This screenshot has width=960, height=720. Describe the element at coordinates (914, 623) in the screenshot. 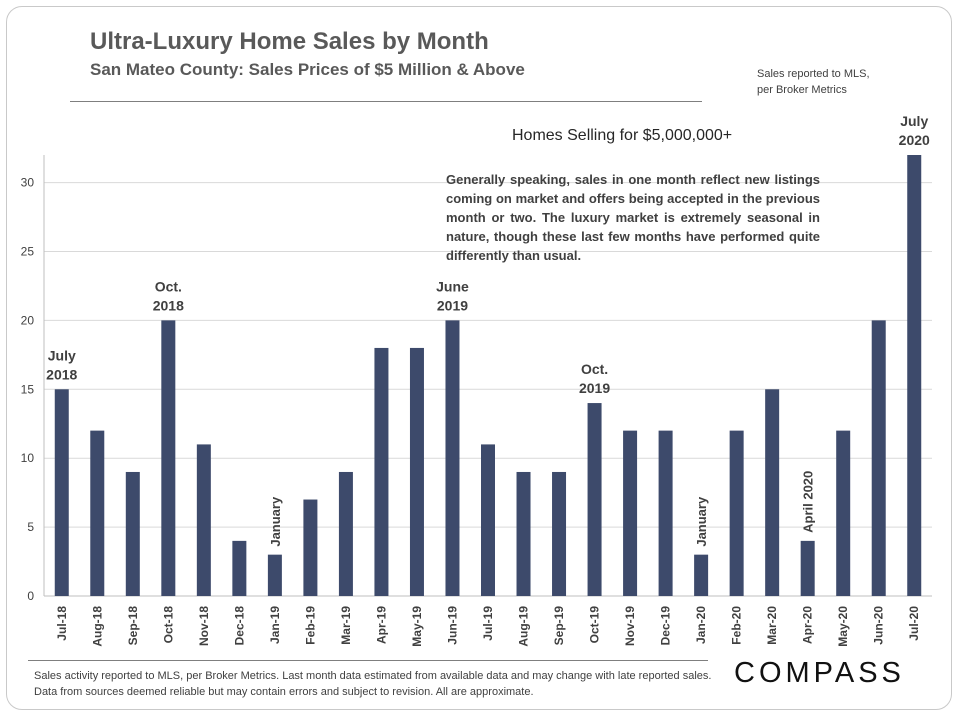

I see `x-tick-label: Jul-20` at that location.